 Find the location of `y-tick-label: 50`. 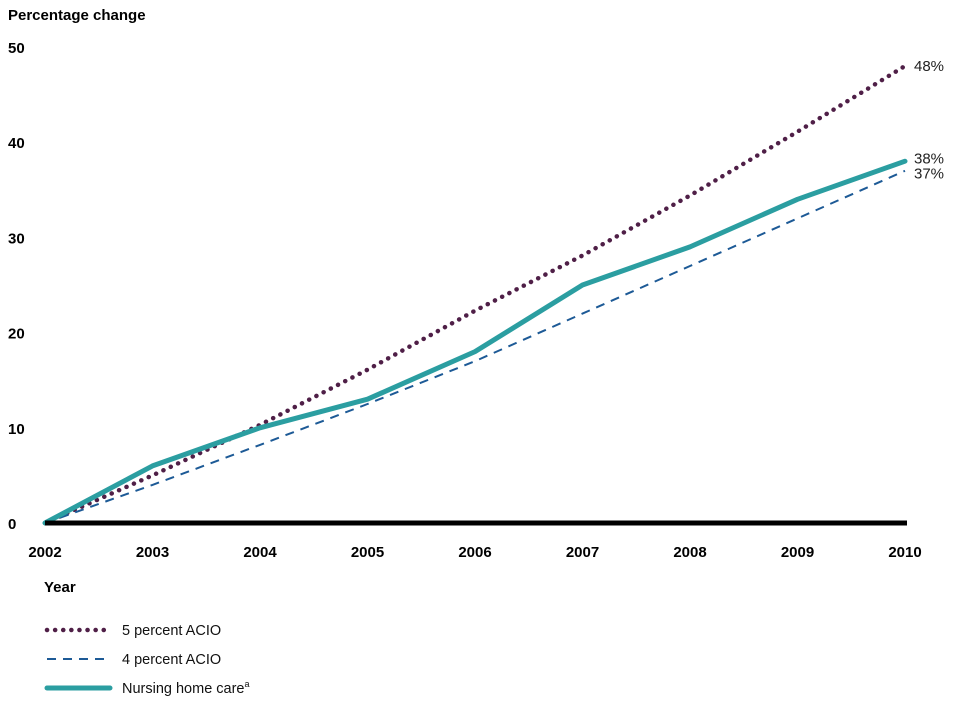

y-tick-label: 50 is located at coordinates (16, 48).